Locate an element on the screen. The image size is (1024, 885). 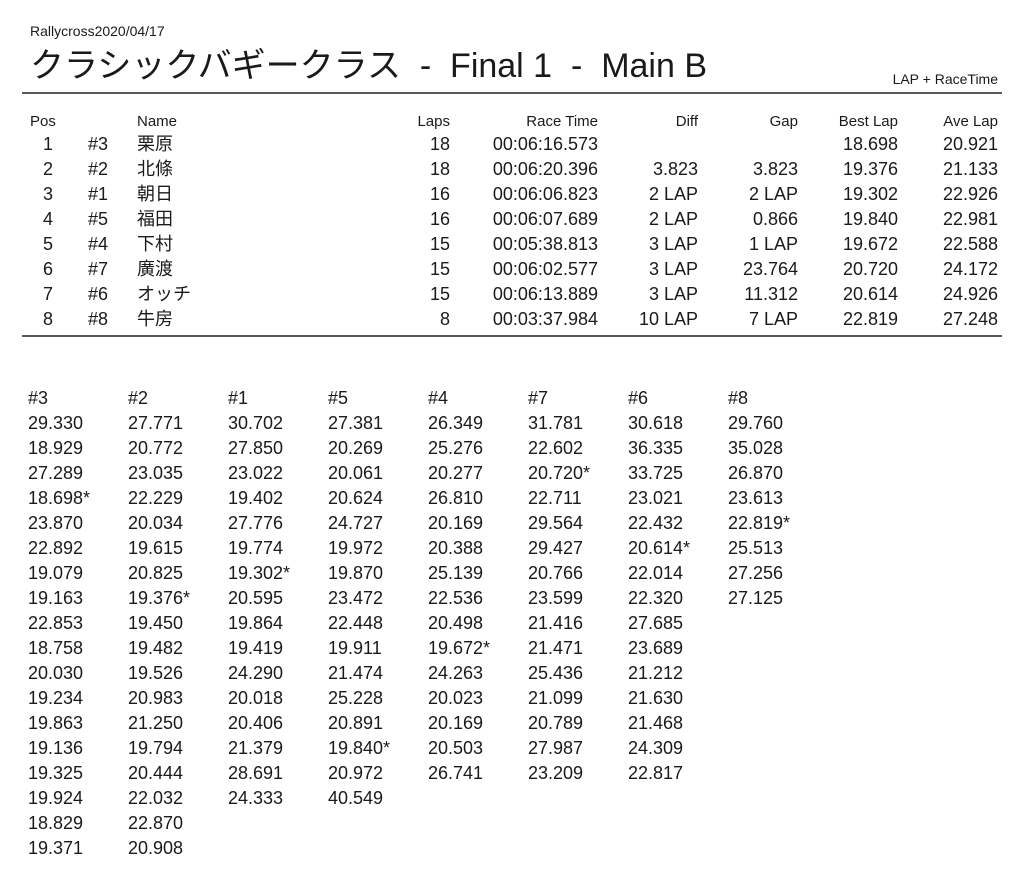
cell-pos: 8 is located at coordinates (48, 319).